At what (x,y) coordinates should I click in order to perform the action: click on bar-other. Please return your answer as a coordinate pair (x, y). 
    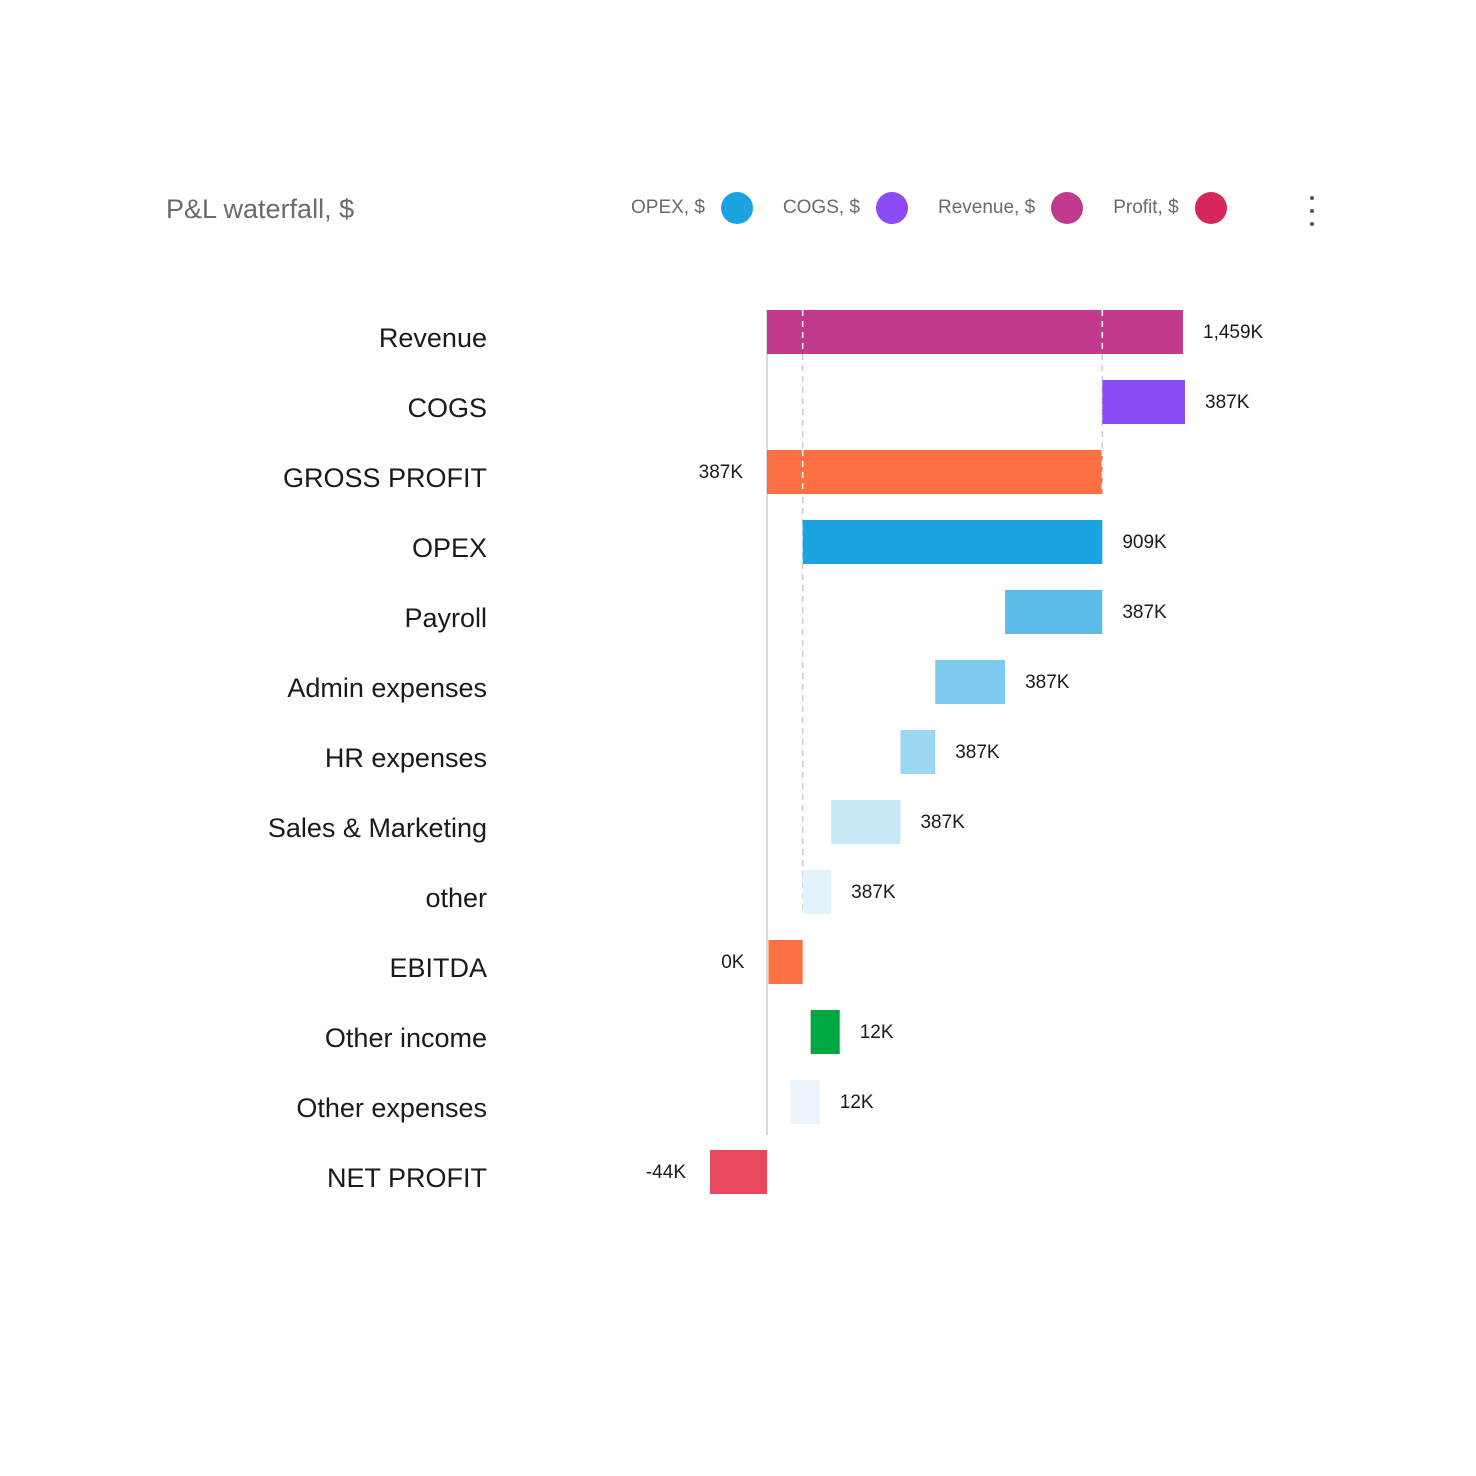
    Looking at the image, I should click on (817, 892).